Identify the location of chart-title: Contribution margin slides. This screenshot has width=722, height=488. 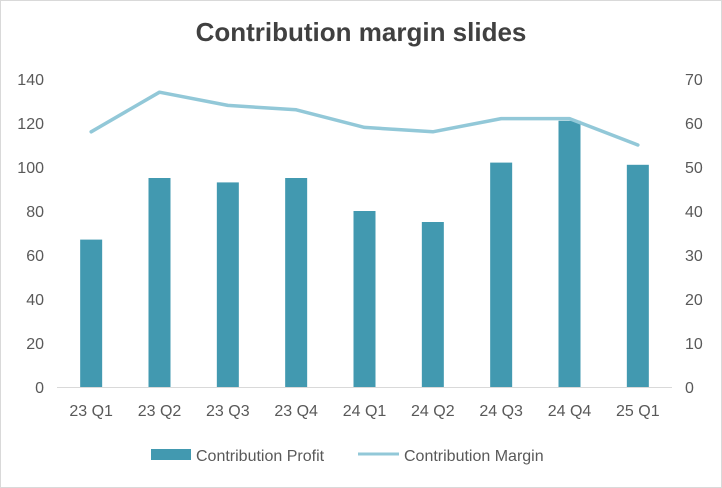
(361, 32).